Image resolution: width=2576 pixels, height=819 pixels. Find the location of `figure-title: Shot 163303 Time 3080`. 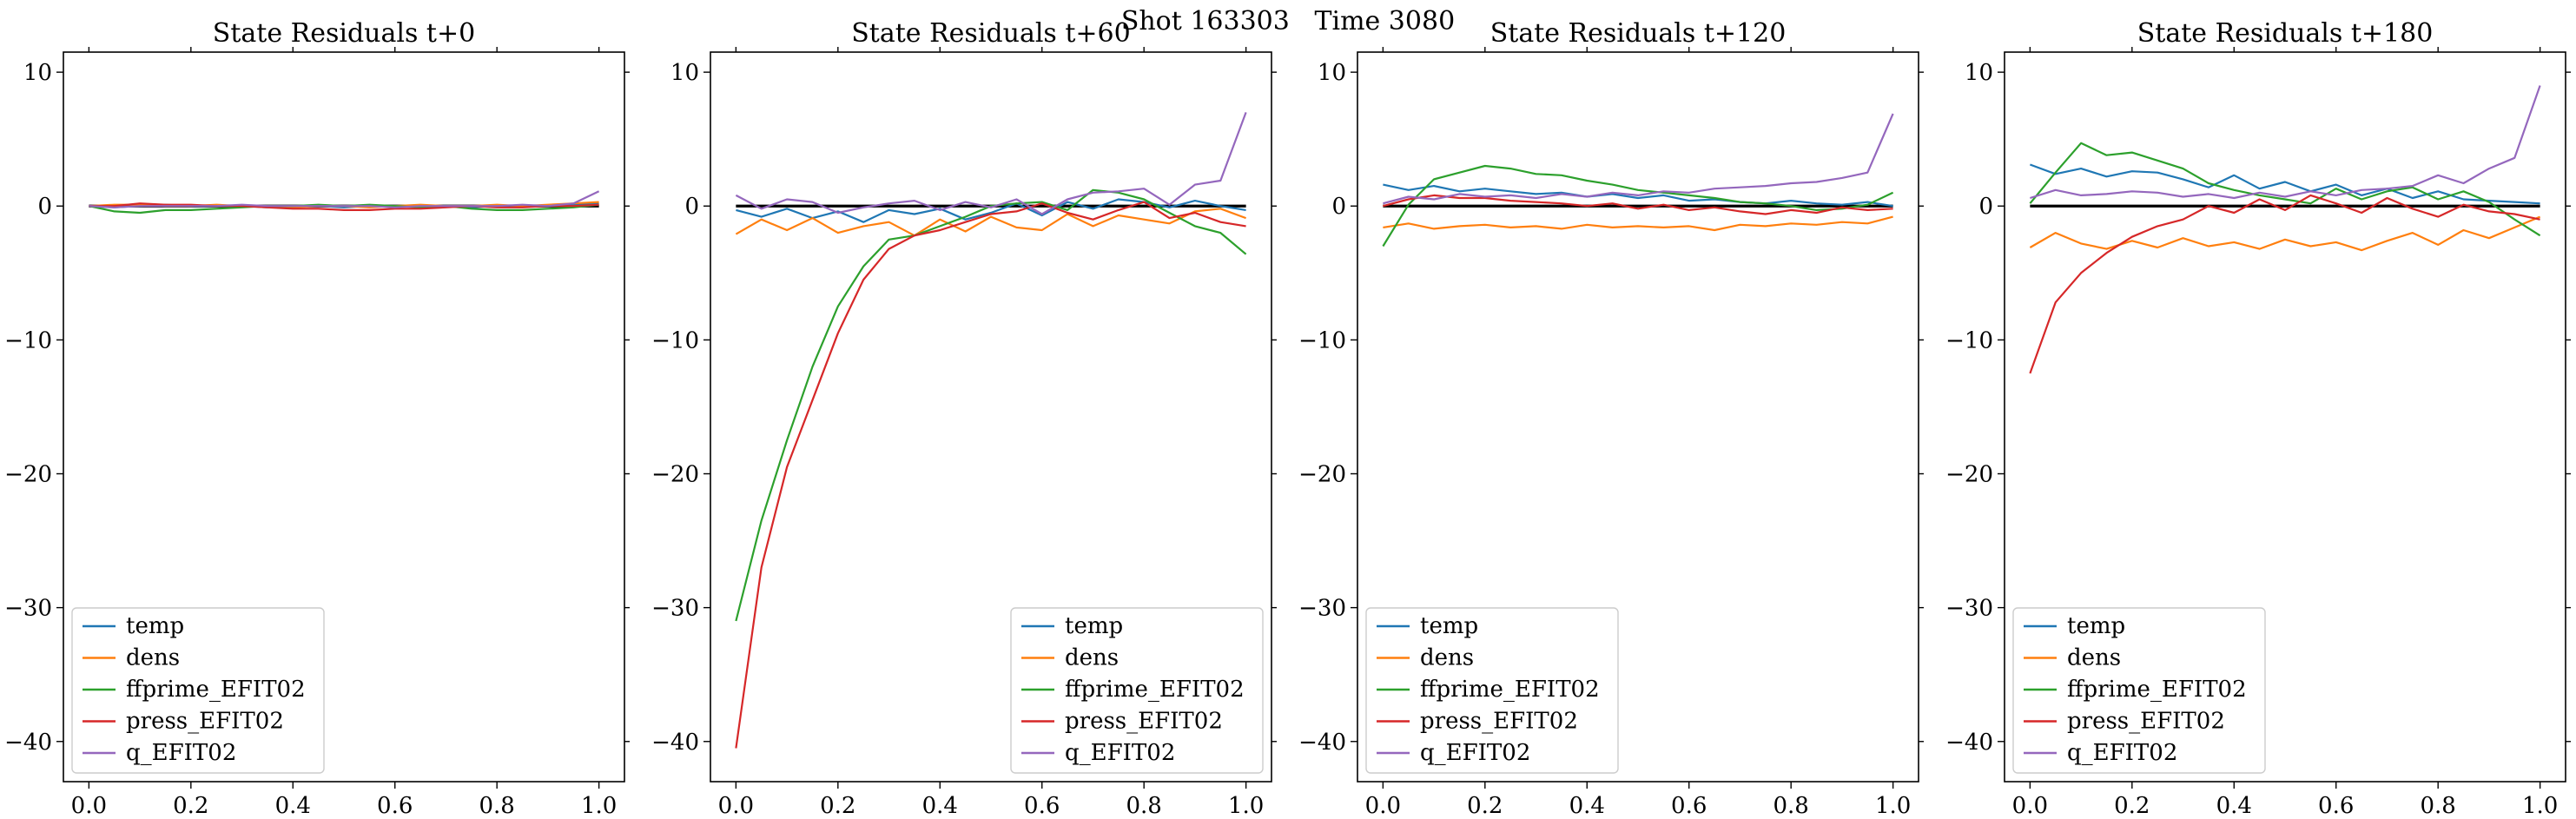

figure-title: Shot 163303 Time 3080 is located at coordinates (1288, 21).